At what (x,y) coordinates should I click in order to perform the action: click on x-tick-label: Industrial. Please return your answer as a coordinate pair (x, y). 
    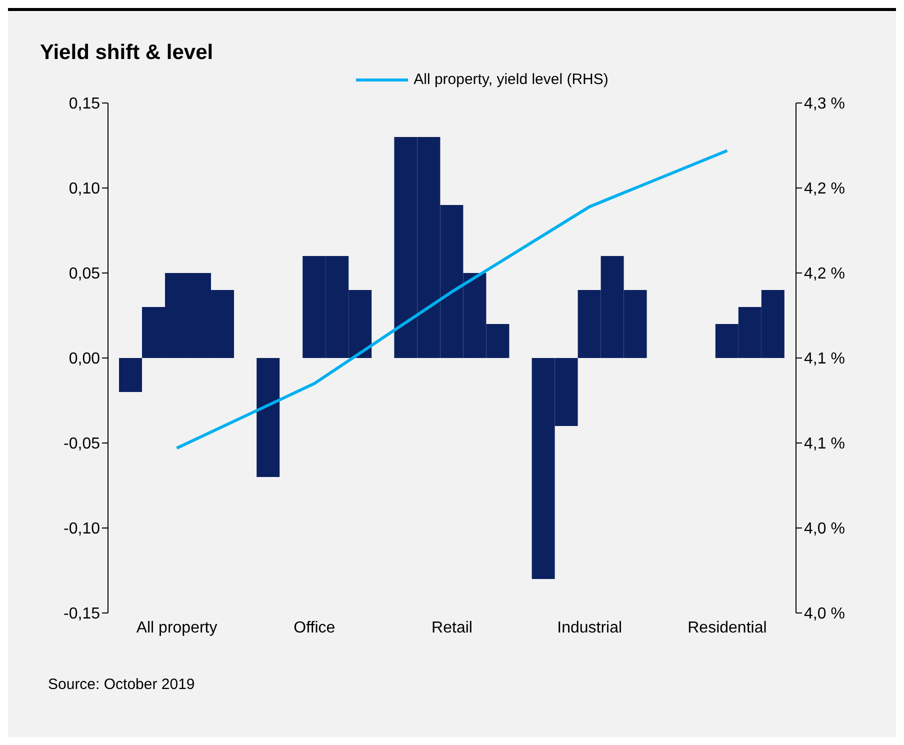
    Looking at the image, I should click on (589, 627).